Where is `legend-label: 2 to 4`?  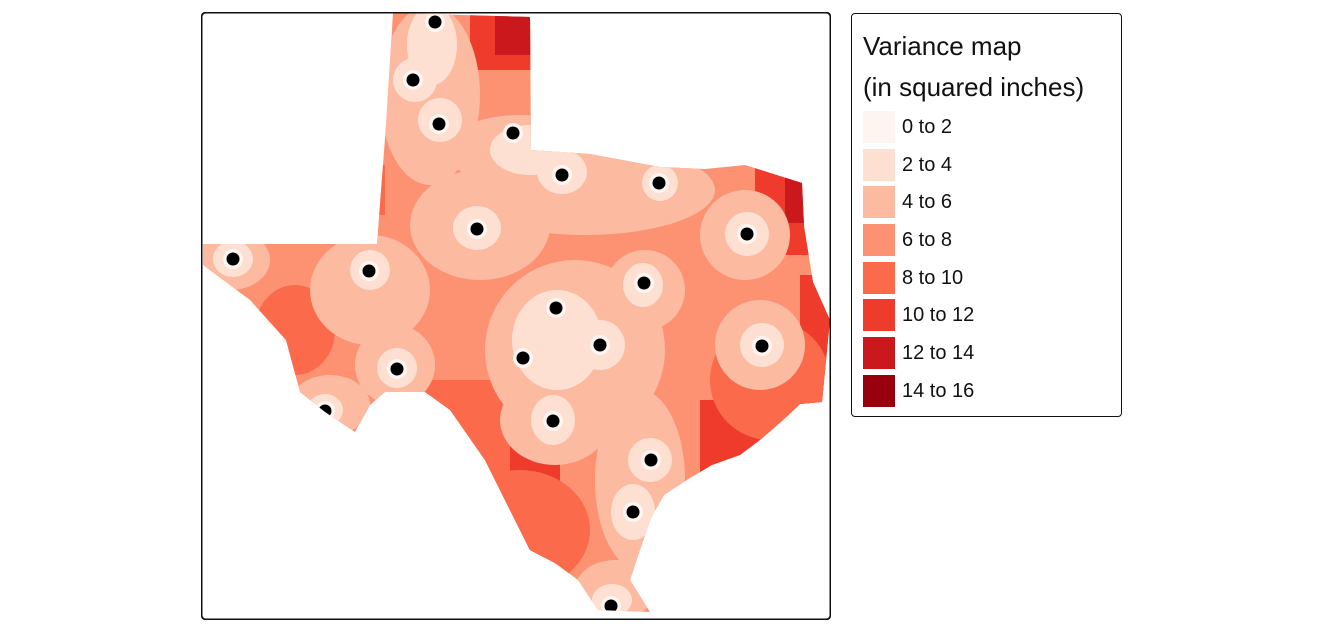
legend-label: 2 to 4 is located at coordinates (927, 164).